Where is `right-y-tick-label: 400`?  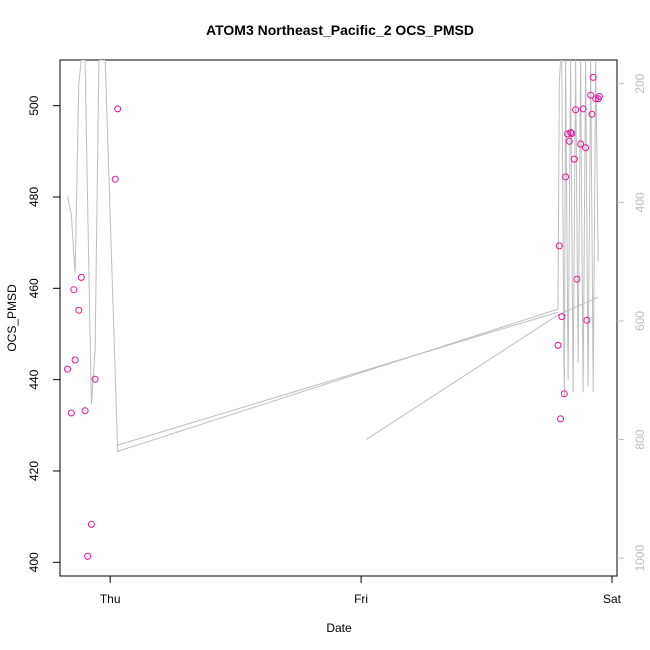
right-y-tick-label: 400 is located at coordinates (640, 202).